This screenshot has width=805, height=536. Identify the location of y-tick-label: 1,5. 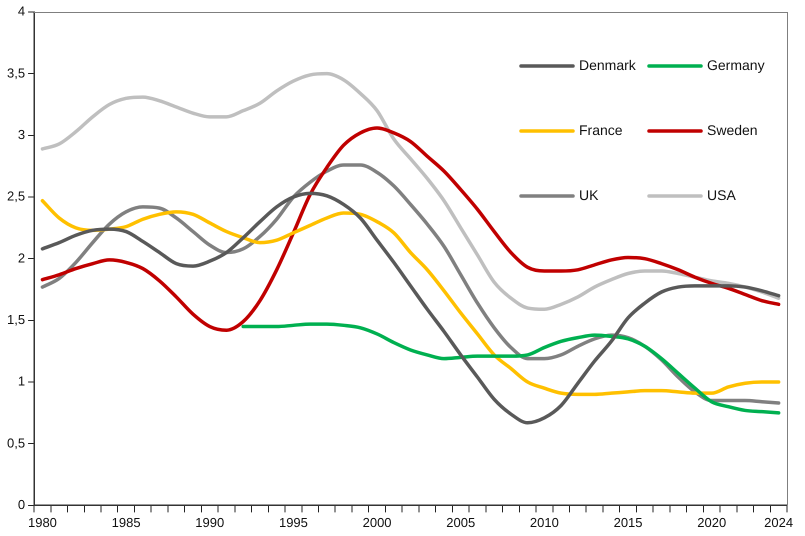
(16, 319).